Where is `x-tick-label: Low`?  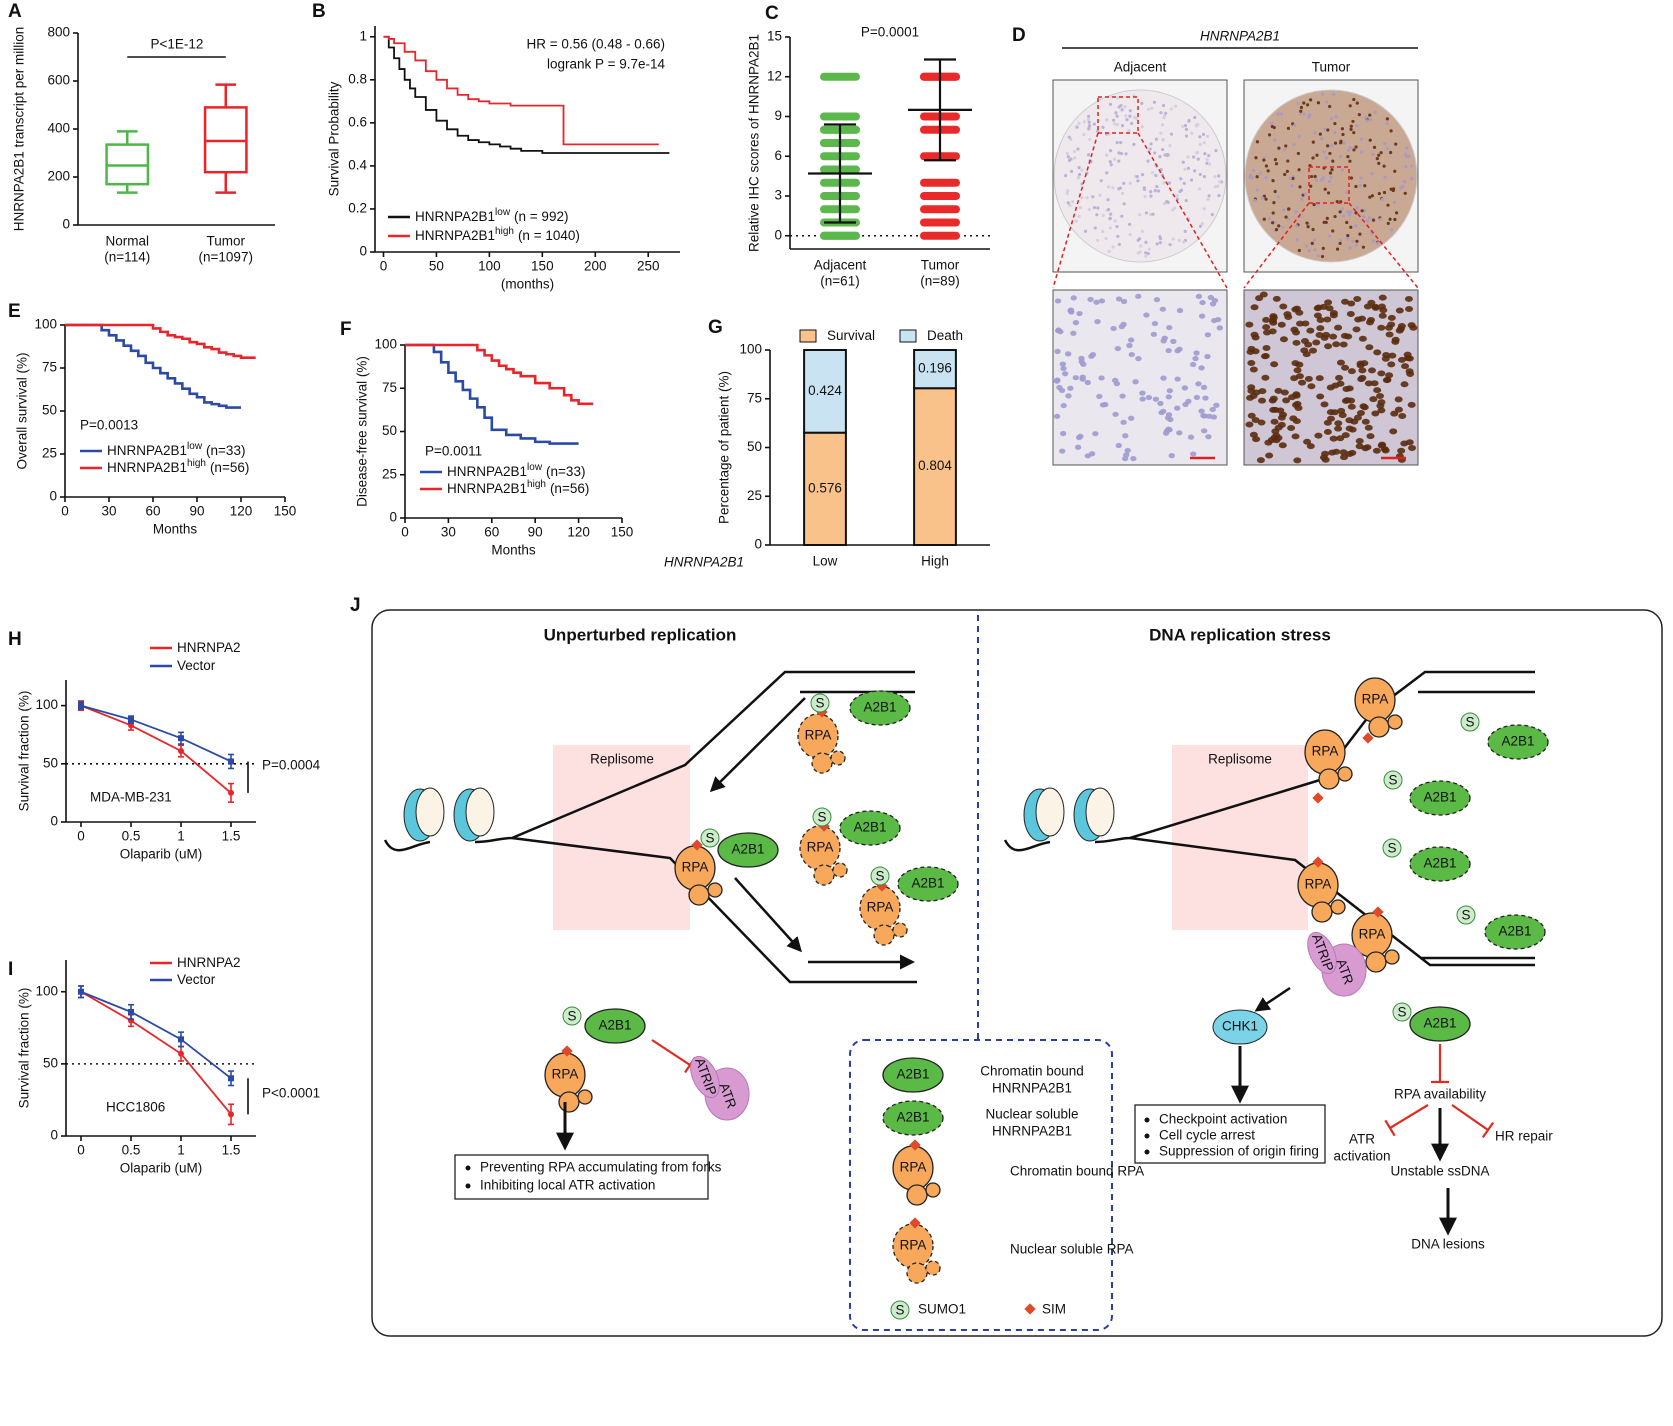
x-tick-label: Low is located at coordinates (825, 561).